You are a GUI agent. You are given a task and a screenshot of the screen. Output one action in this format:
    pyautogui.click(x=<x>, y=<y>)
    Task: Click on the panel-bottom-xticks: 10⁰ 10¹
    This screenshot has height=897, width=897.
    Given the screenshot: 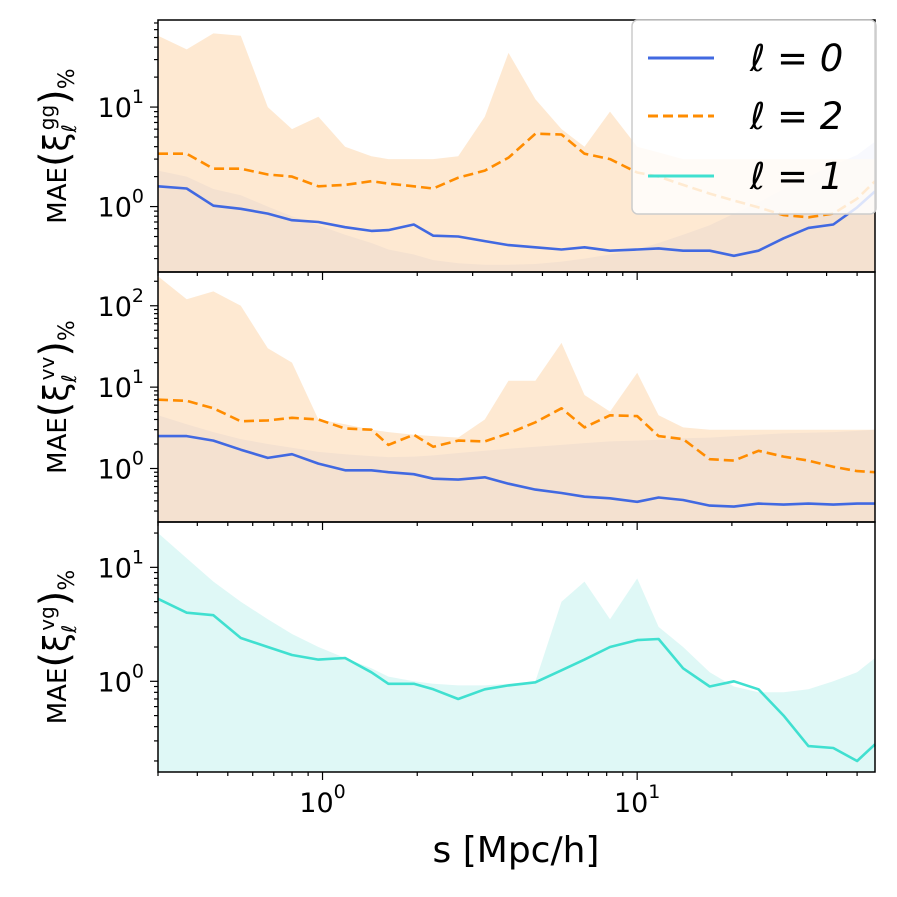 What is the action you would take?
    pyautogui.click(x=507, y=795)
    